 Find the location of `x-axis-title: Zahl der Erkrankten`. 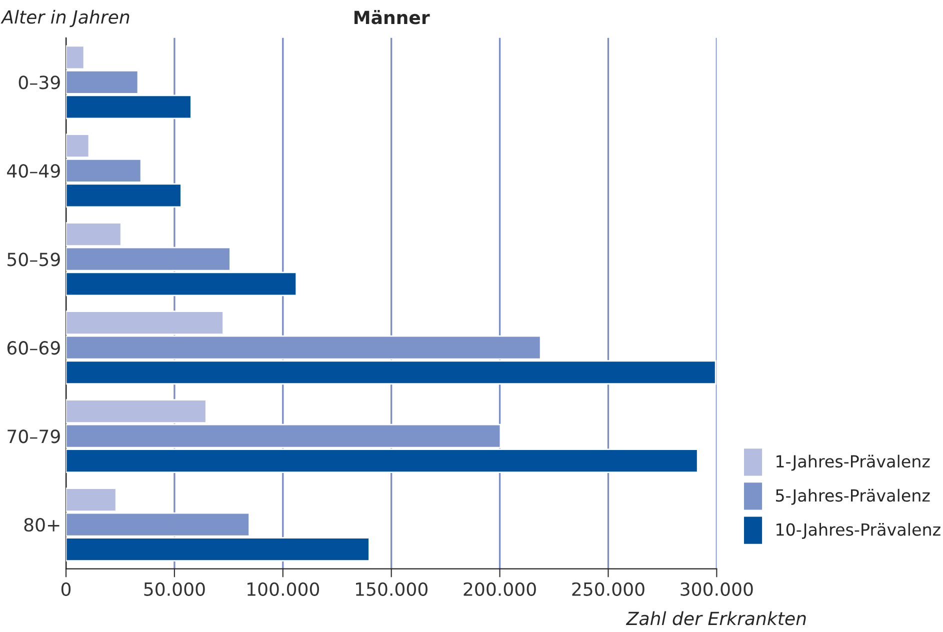

x-axis-title: Zahl der Erkrankten is located at coordinates (716, 618).